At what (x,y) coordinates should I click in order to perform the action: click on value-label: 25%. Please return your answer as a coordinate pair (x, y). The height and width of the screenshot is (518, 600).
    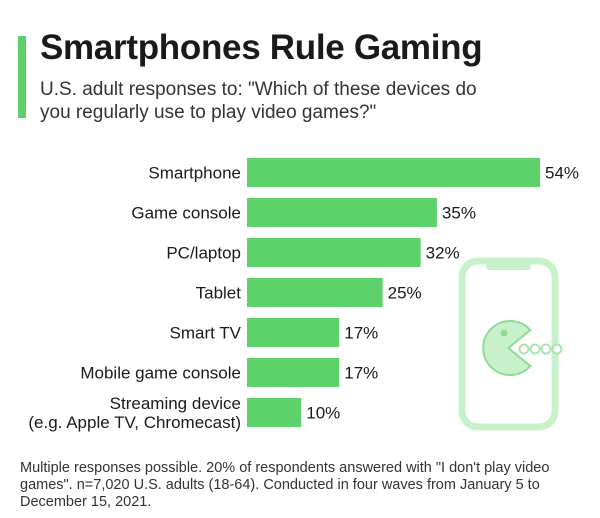
    Looking at the image, I should click on (405, 293).